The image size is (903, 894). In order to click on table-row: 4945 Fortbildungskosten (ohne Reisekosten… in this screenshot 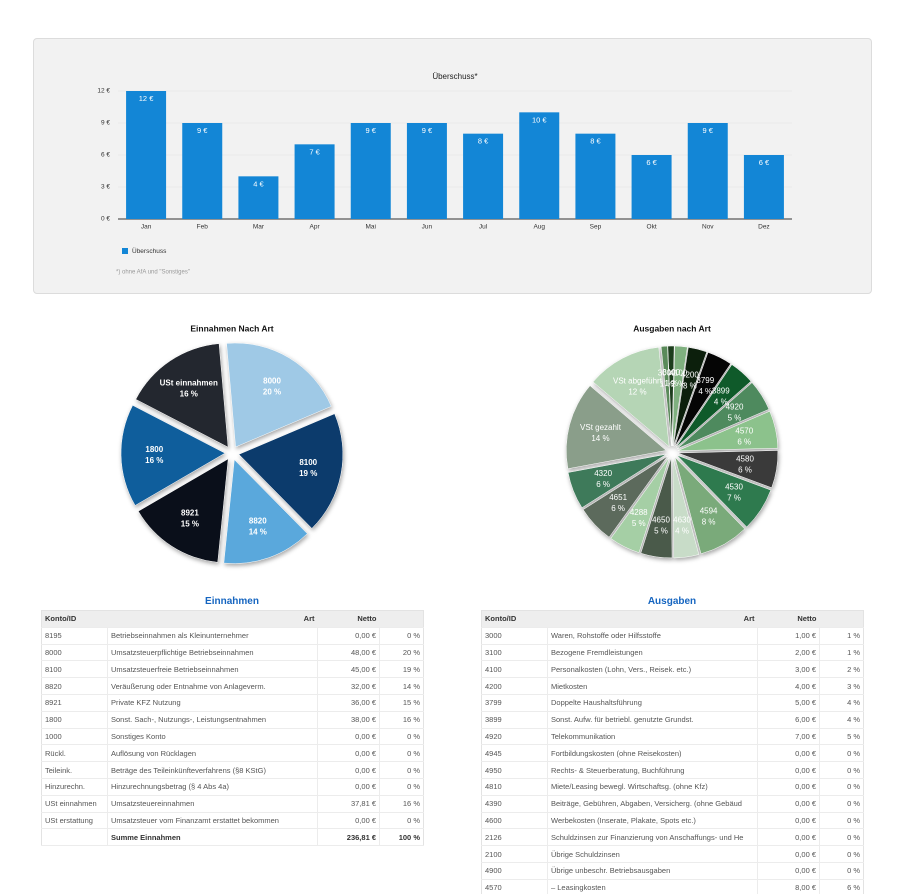, I will do `click(672, 753)`.